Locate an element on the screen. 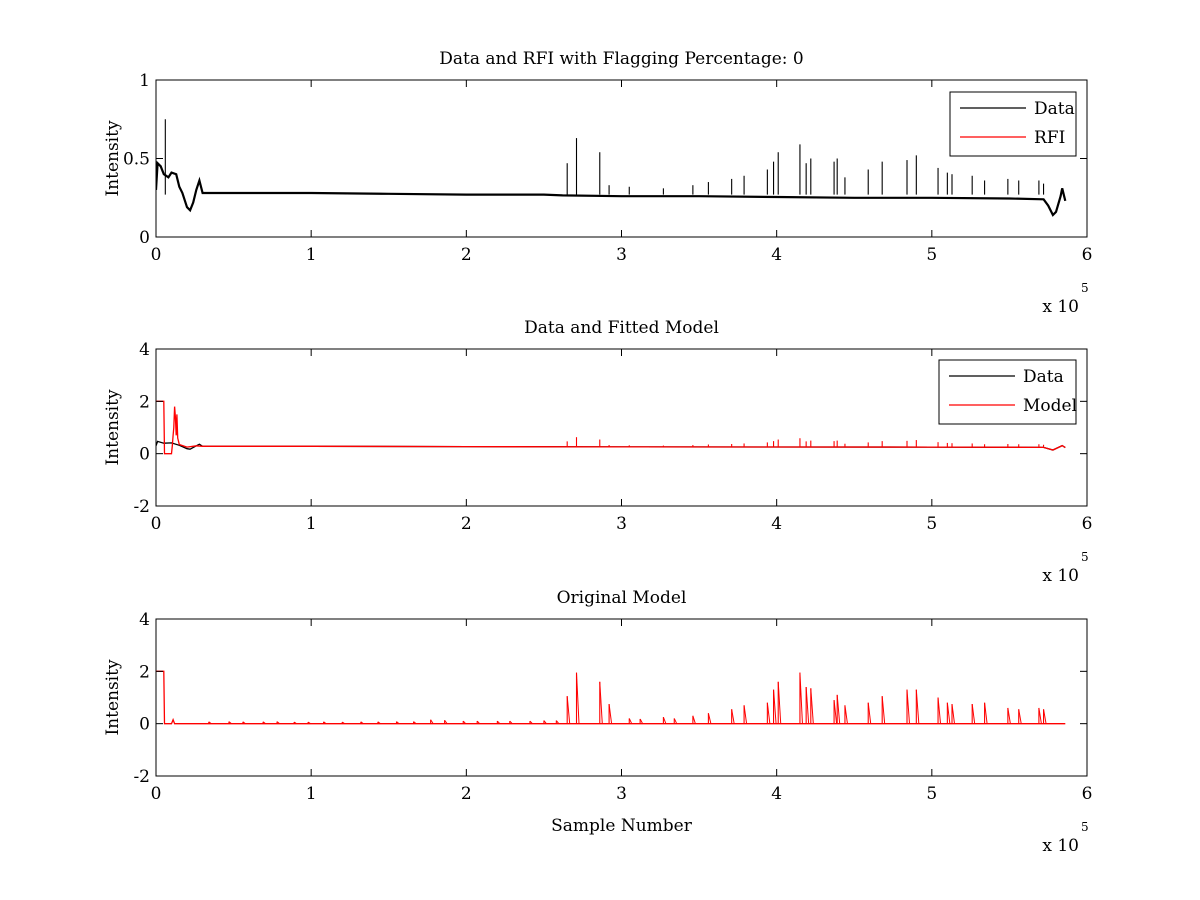 The height and width of the screenshot is (900, 1200). x-multiplier: x 10 is located at coordinates (1060, 307).